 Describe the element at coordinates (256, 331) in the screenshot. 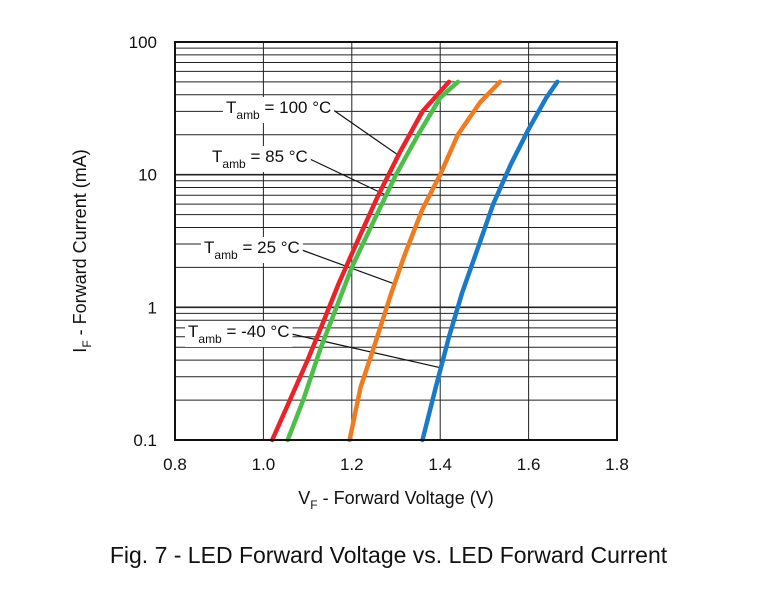

I see `callout-label-rest: = -40 °C` at that location.